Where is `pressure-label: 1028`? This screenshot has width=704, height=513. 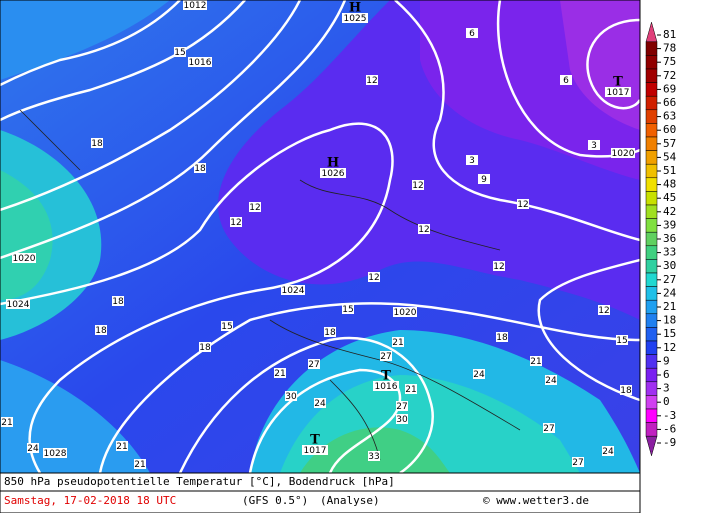 pressure-label: 1028 is located at coordinates (55, 454).